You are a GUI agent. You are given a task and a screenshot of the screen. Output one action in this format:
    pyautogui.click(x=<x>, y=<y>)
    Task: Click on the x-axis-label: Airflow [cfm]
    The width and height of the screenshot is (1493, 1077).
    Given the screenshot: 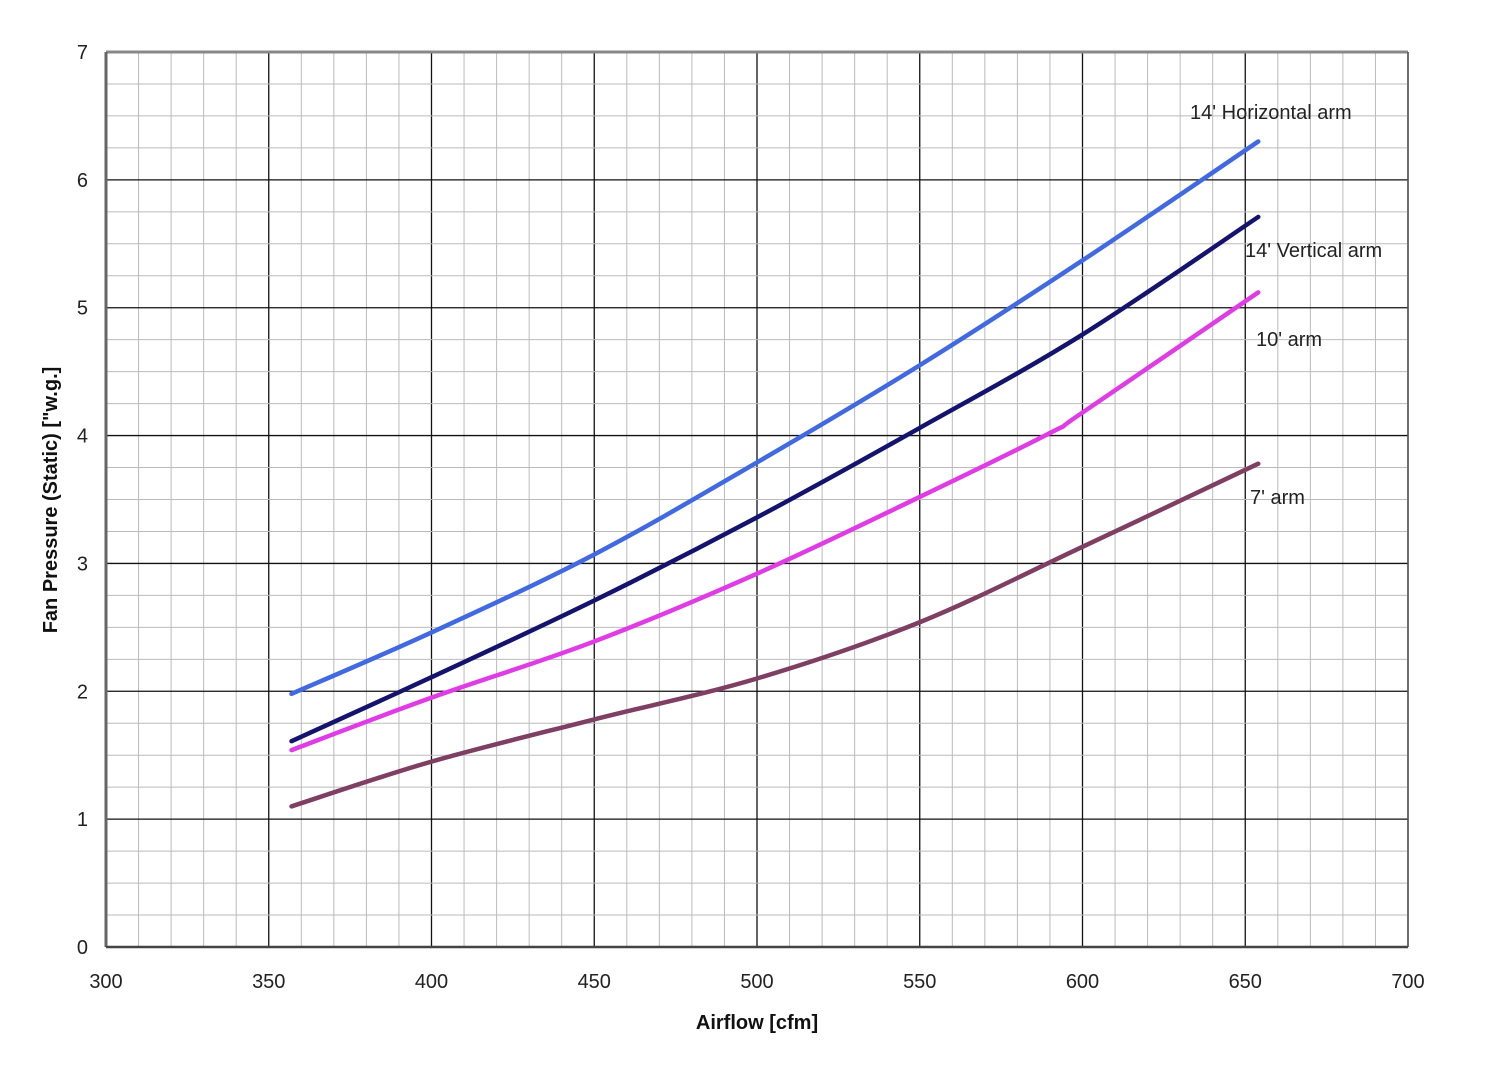 What is the action you would take?
    pyautogui.click(x=757, y=1023)
    